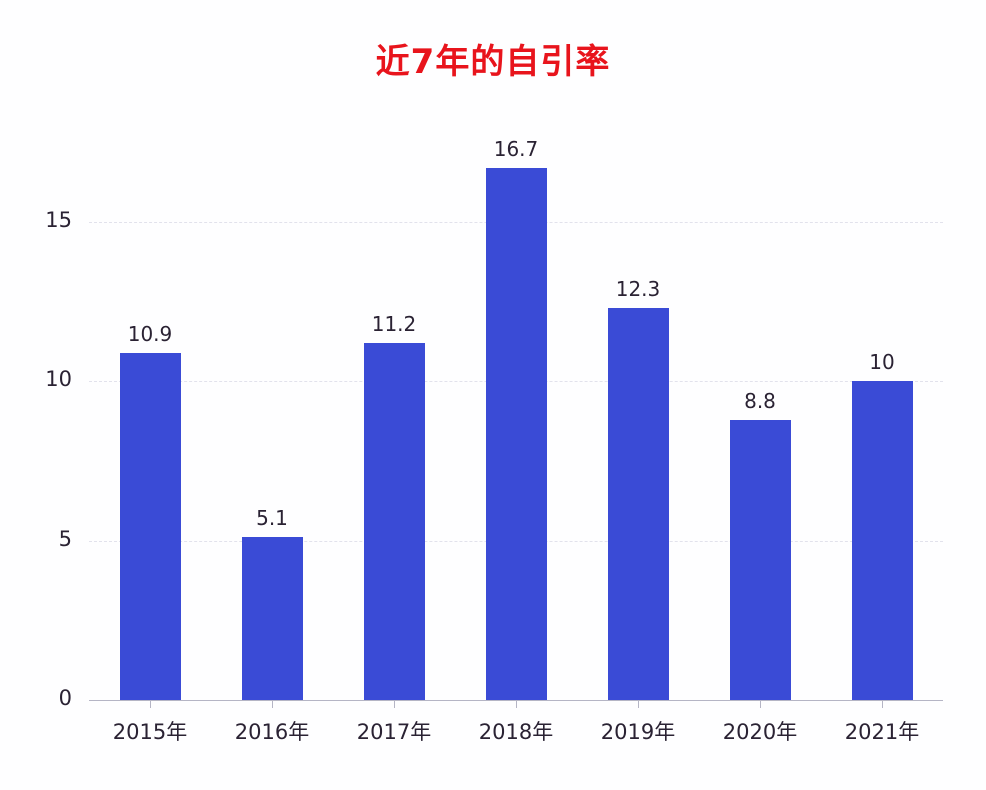  I want to click on value-label: 11.2, so click(394, 324).